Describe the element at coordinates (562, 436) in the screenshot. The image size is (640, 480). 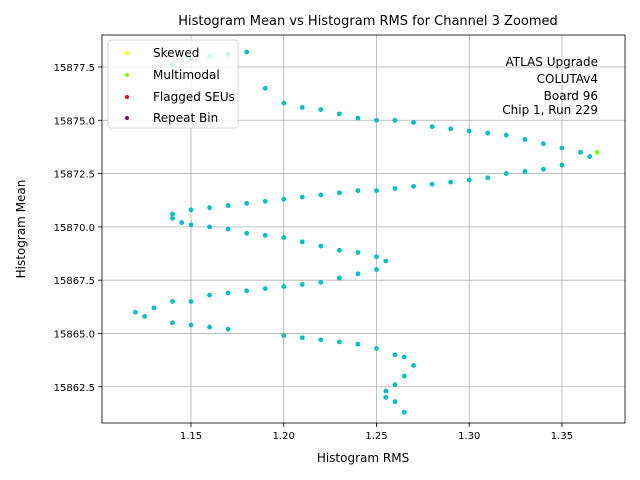
I see `x-tick-label: 1.35` at that location.